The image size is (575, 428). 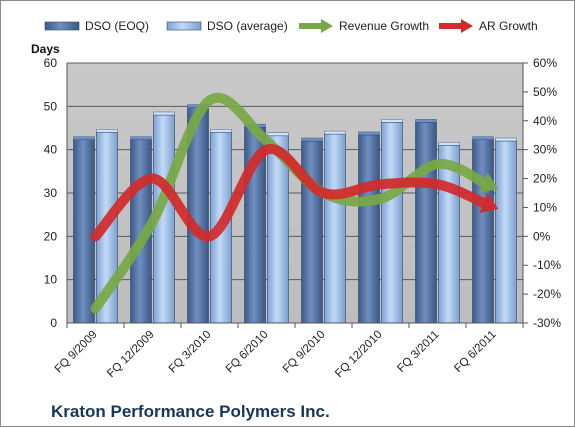 What do you see at coordinates (190, 352) in the screenshot?
I see `x-tick-label: FQ 3/2010` at bounding box center [190, 352].